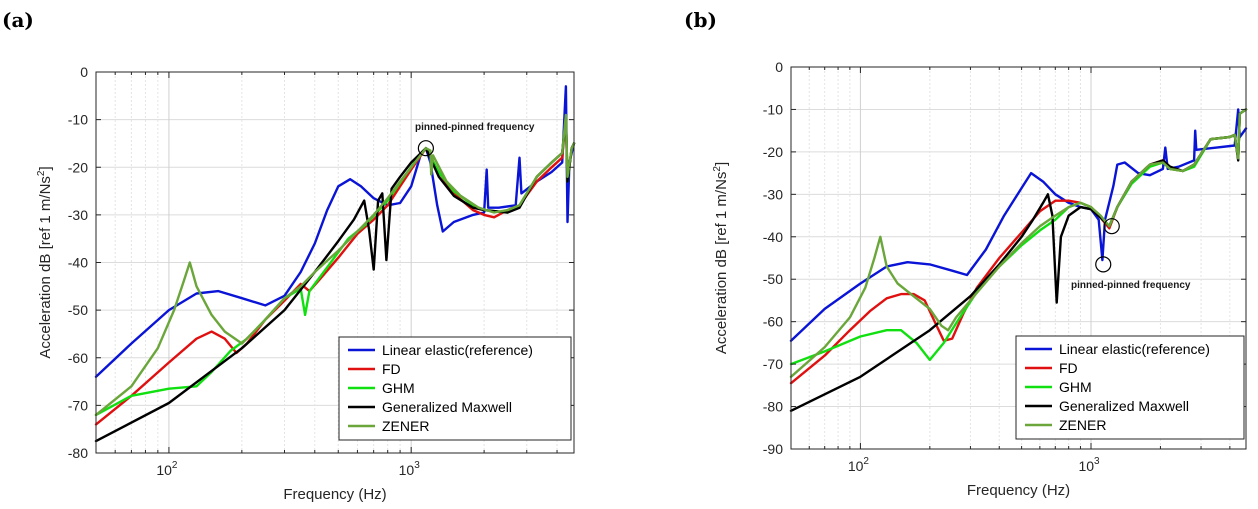 This screenshot has height=509, width=1258. What do you see at coordinates (700, 20) in the screenshot?
I see `panel-label-b: (b)` at bounding box center [700, 20].